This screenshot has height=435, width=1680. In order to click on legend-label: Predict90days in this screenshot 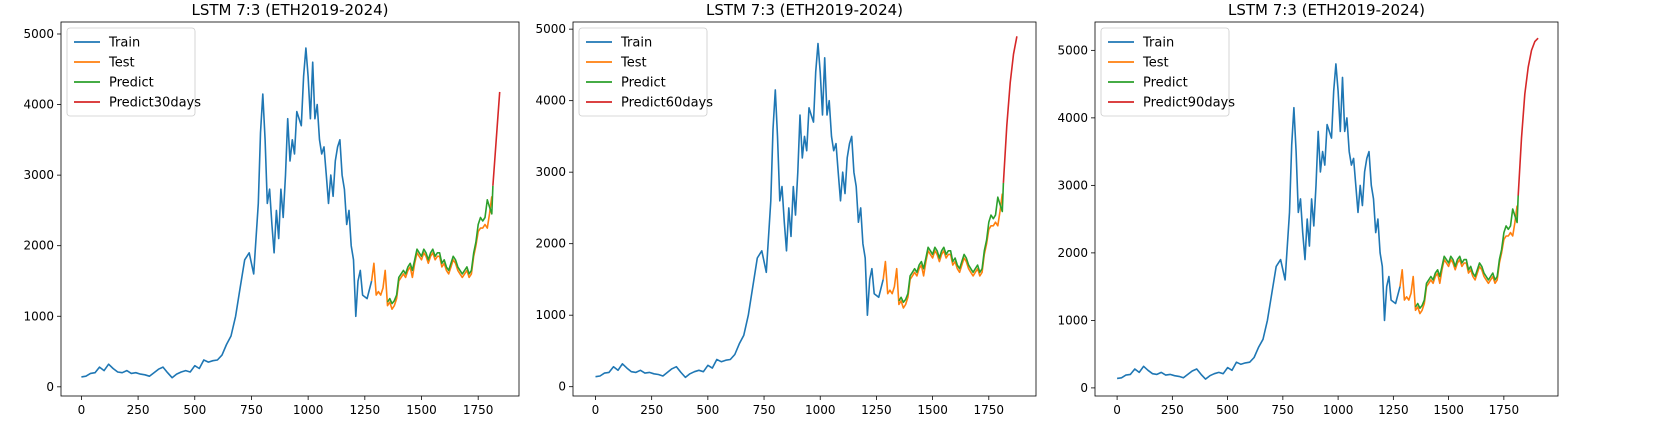, I will do `click(1189, 103)`.